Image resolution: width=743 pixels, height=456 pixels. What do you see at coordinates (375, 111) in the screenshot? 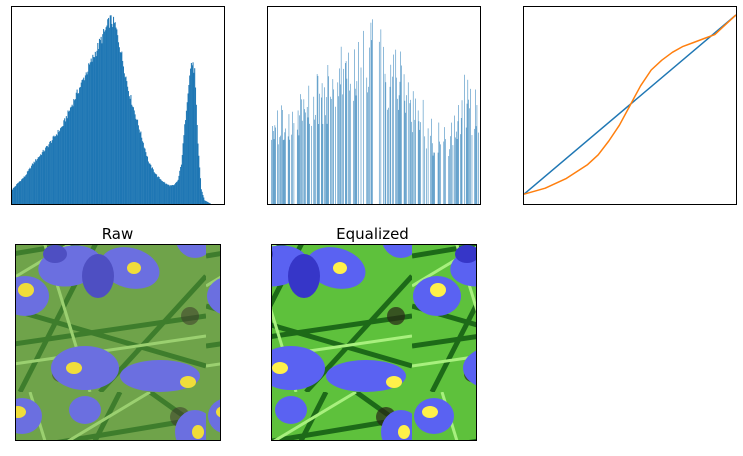
I see `equalized-histogram` at bounding box center [375, 111].